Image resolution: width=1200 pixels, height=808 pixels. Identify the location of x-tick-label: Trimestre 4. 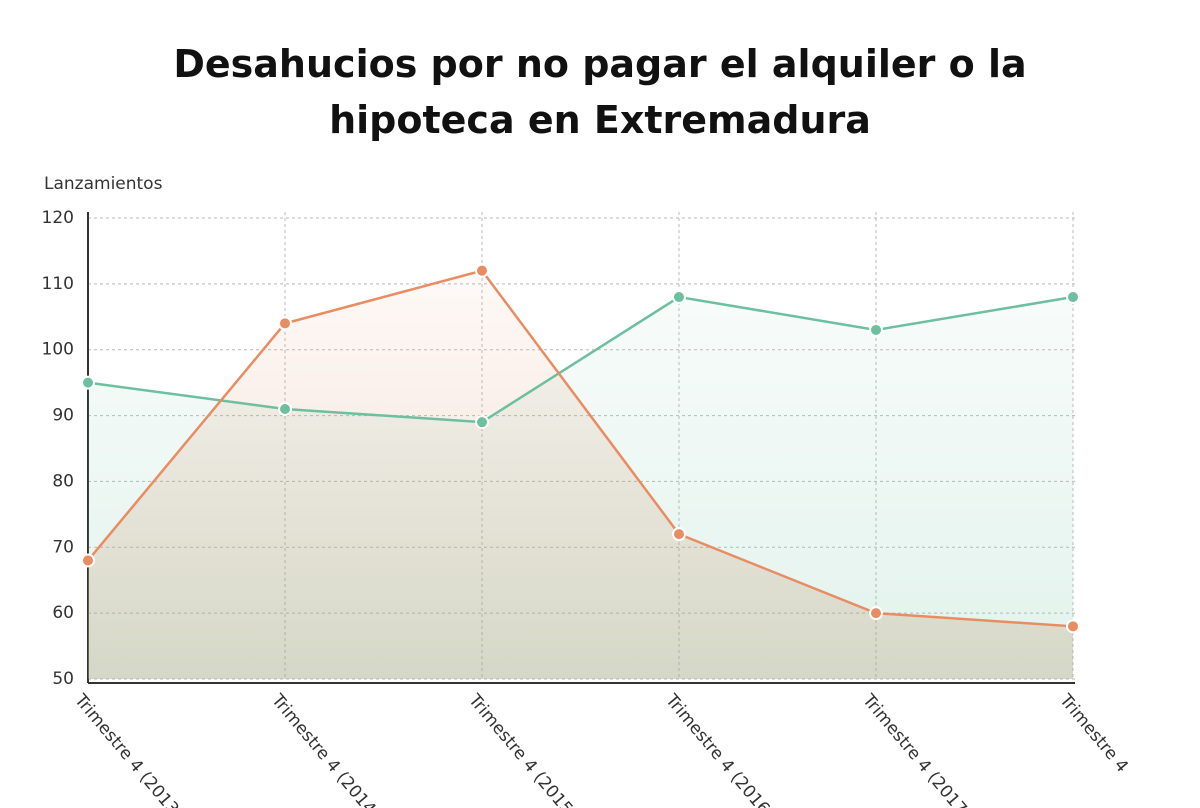
(1093, 733).